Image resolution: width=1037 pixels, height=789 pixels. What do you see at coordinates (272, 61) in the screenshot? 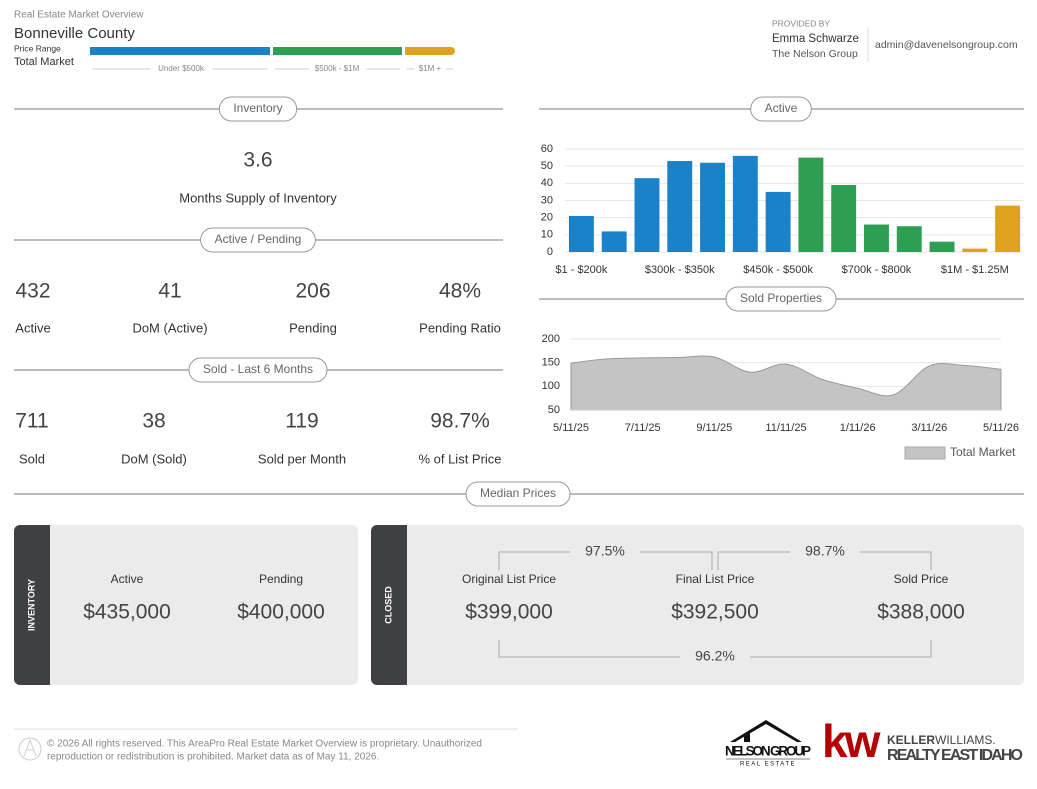
I see `price-range-bar: Under $500k $500k - $1M $1M +` at bounding box center [272, 61].